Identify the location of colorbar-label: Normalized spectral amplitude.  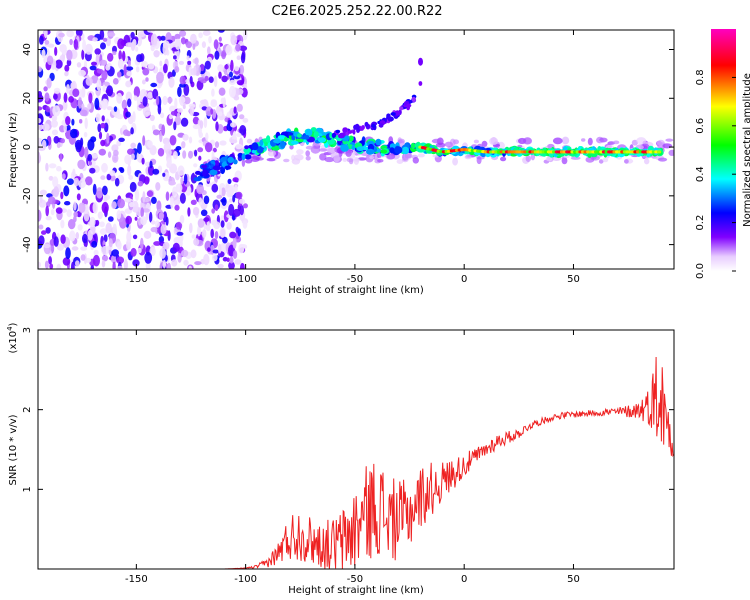
(746, 150).